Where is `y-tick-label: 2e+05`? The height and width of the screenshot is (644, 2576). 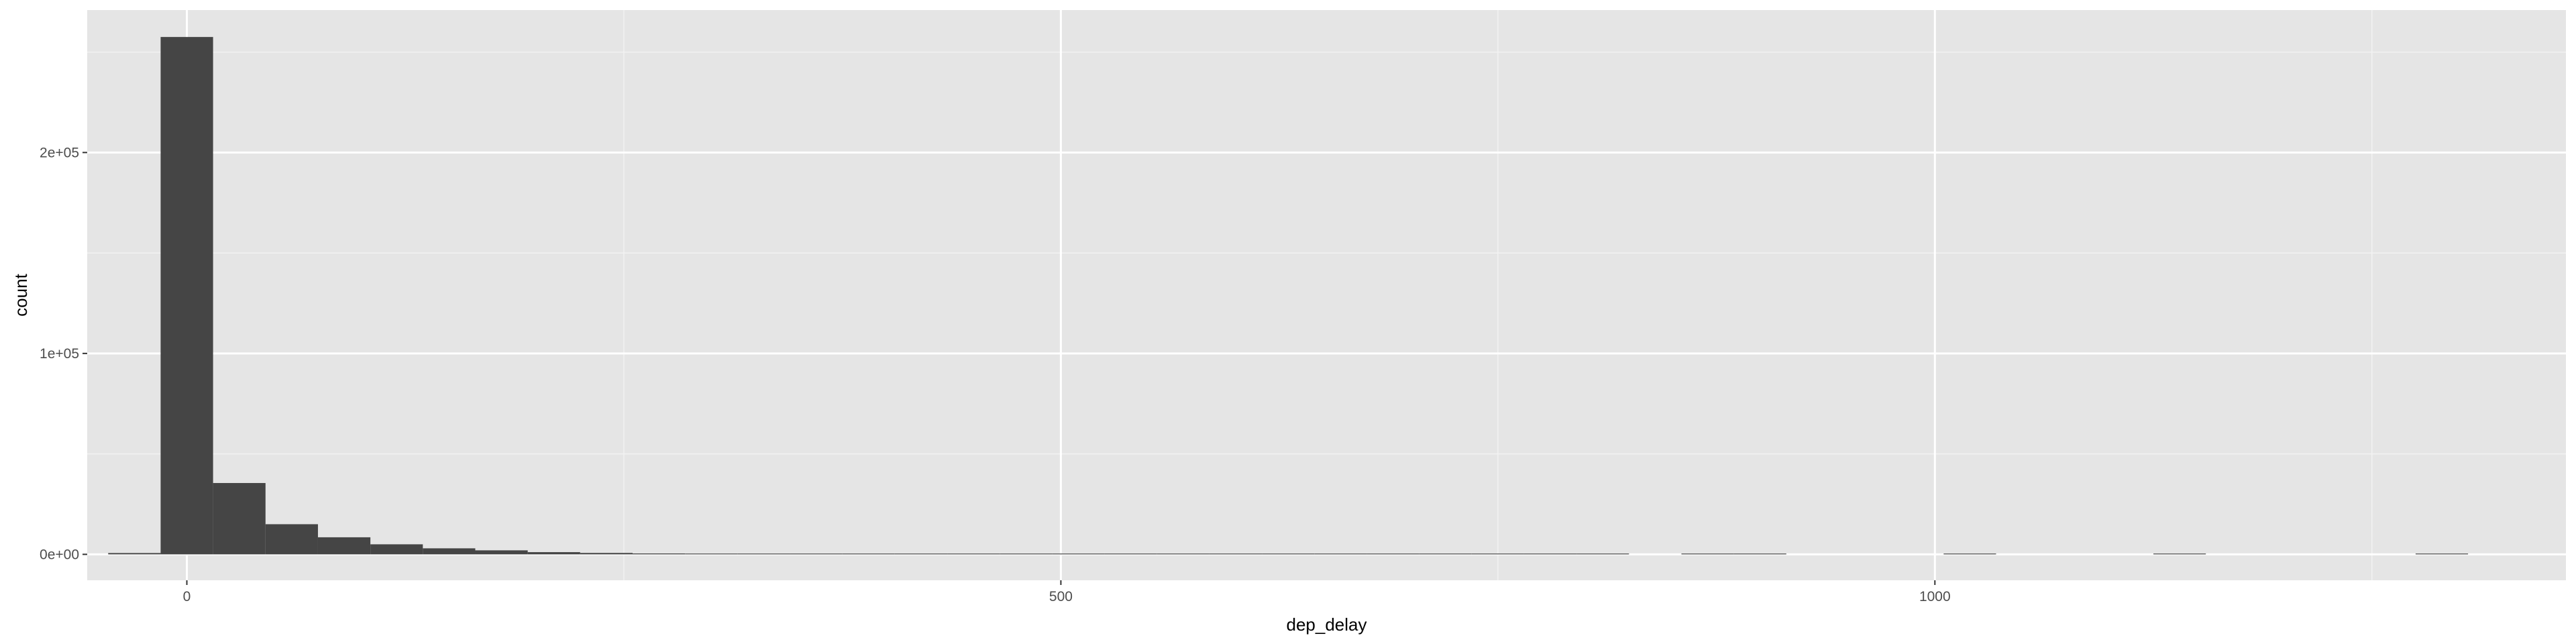
y-tick-label: 2e+05 is located at coordinates (59, 152).